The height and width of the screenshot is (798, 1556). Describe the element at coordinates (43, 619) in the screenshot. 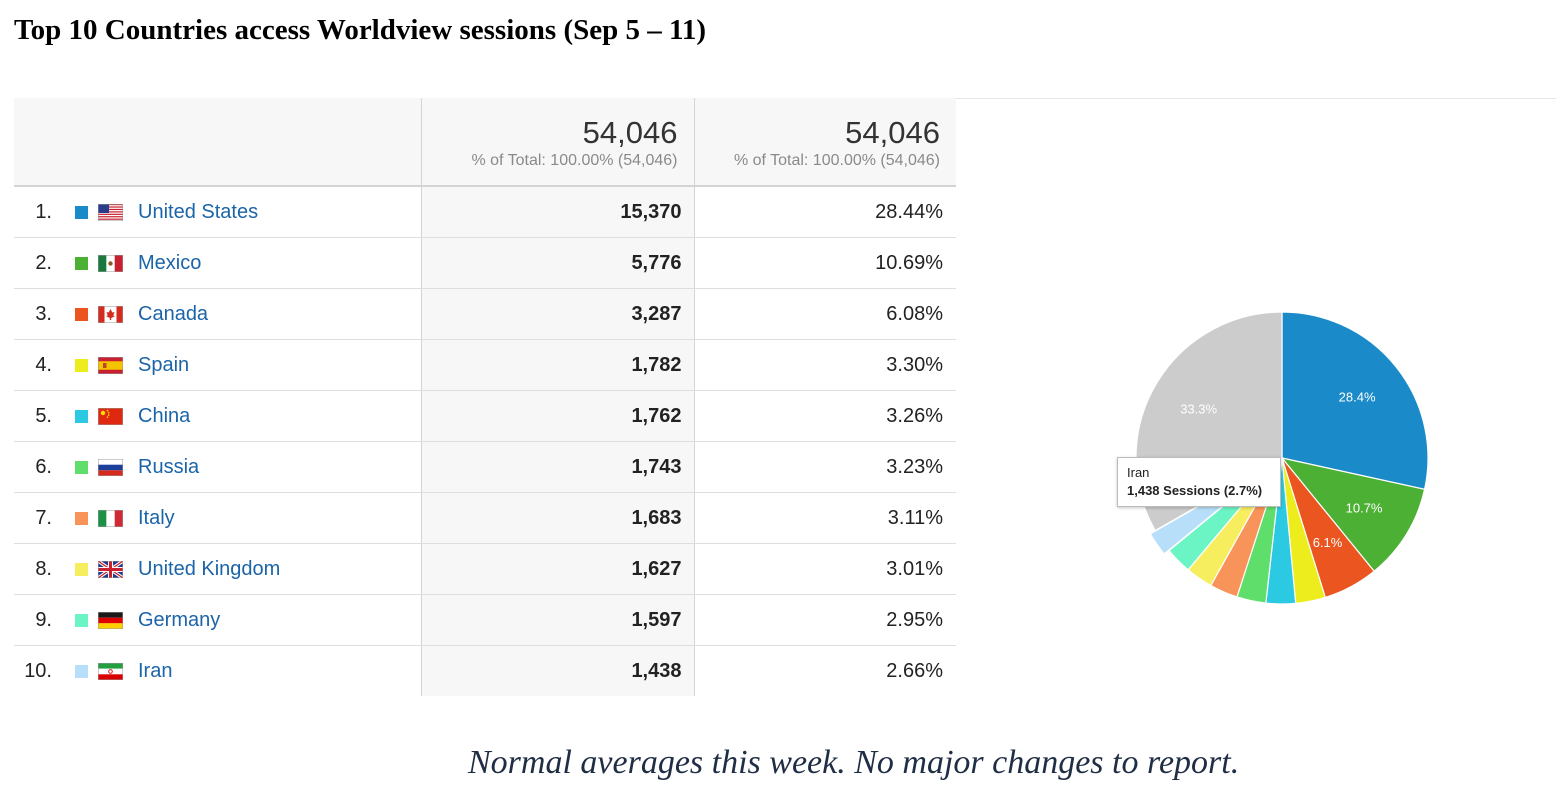

I see `row-rank: 9.` at that location.